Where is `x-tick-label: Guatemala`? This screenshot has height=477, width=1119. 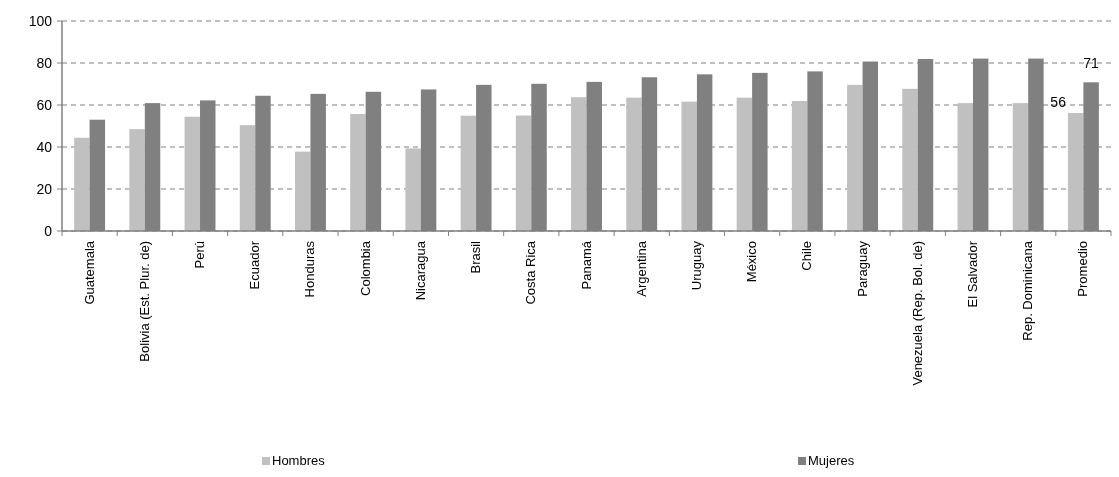
x-tick-label: Guatemala is located at coordinates (89, 272).